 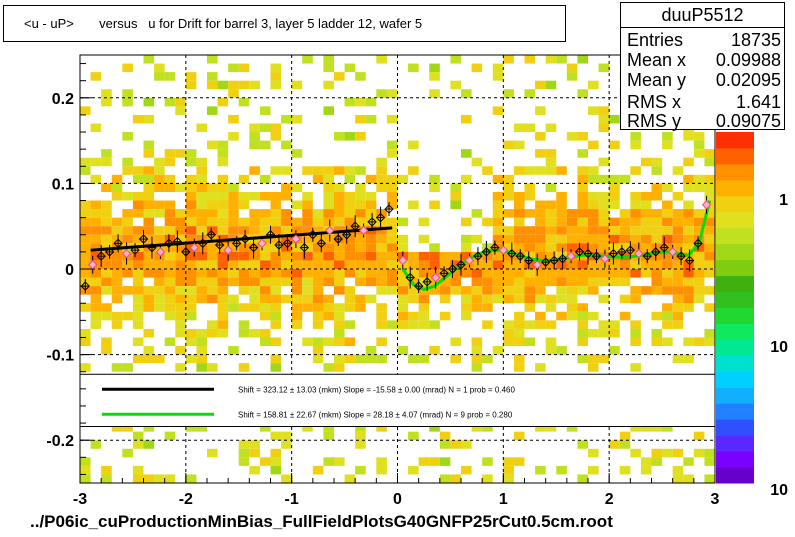 I want to click on stats-value: 1.641, so click(x=758, y=102).